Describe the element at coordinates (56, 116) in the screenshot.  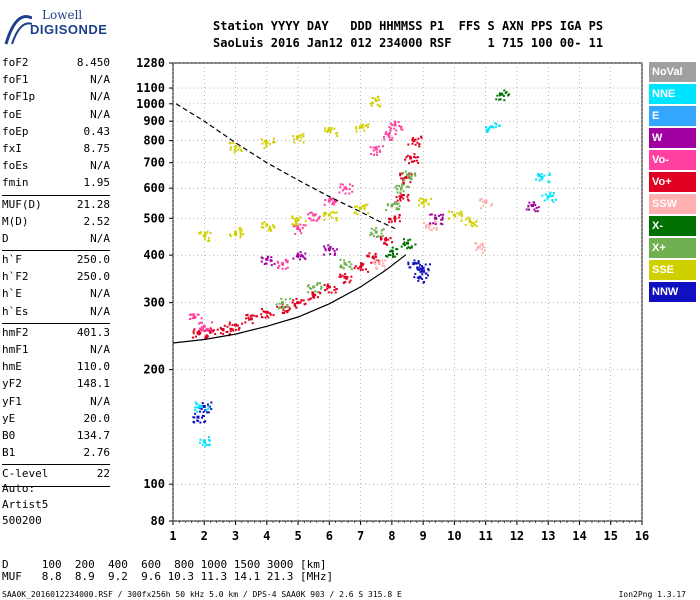
I see `param-row: foE N/A` at that location.